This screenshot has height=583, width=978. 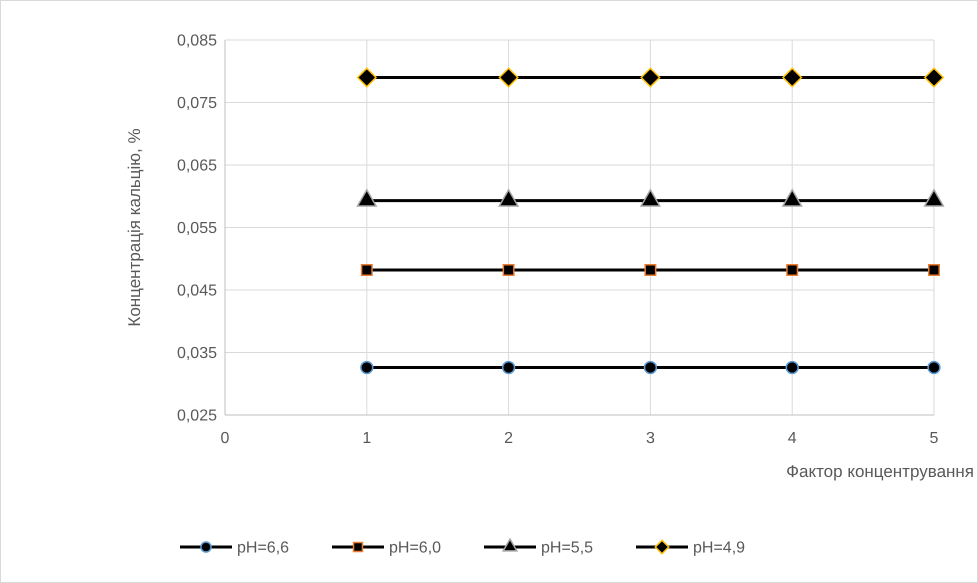 What do you see at coordinates (509, 438) in the screenshot?
I see `x-tick-label: 2` at bounding box center [509, 438].